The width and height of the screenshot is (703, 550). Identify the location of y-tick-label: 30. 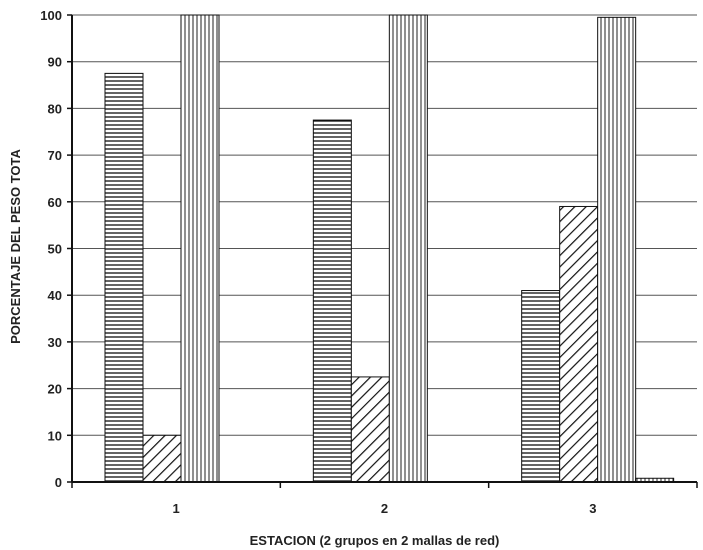
(55, 342).